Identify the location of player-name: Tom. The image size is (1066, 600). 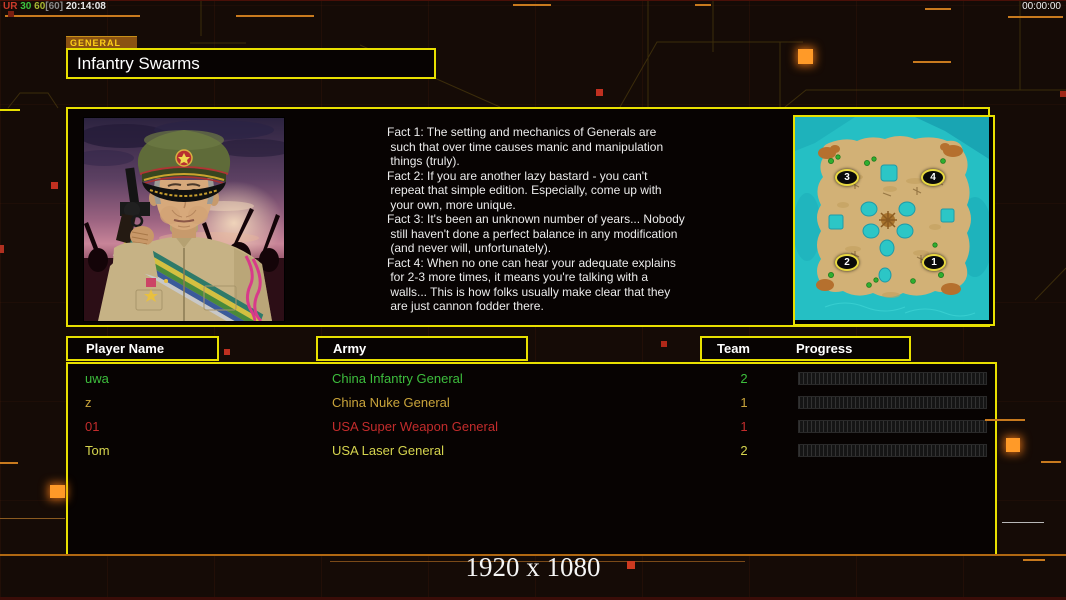
(97, 450).